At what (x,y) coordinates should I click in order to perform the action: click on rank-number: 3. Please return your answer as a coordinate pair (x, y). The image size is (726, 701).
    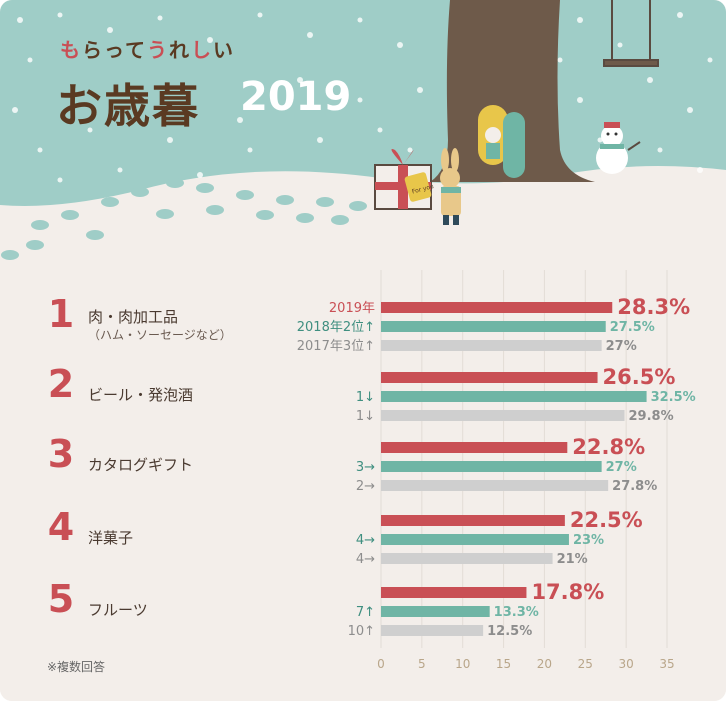
    Looking at the image, I should click on (61, 454).